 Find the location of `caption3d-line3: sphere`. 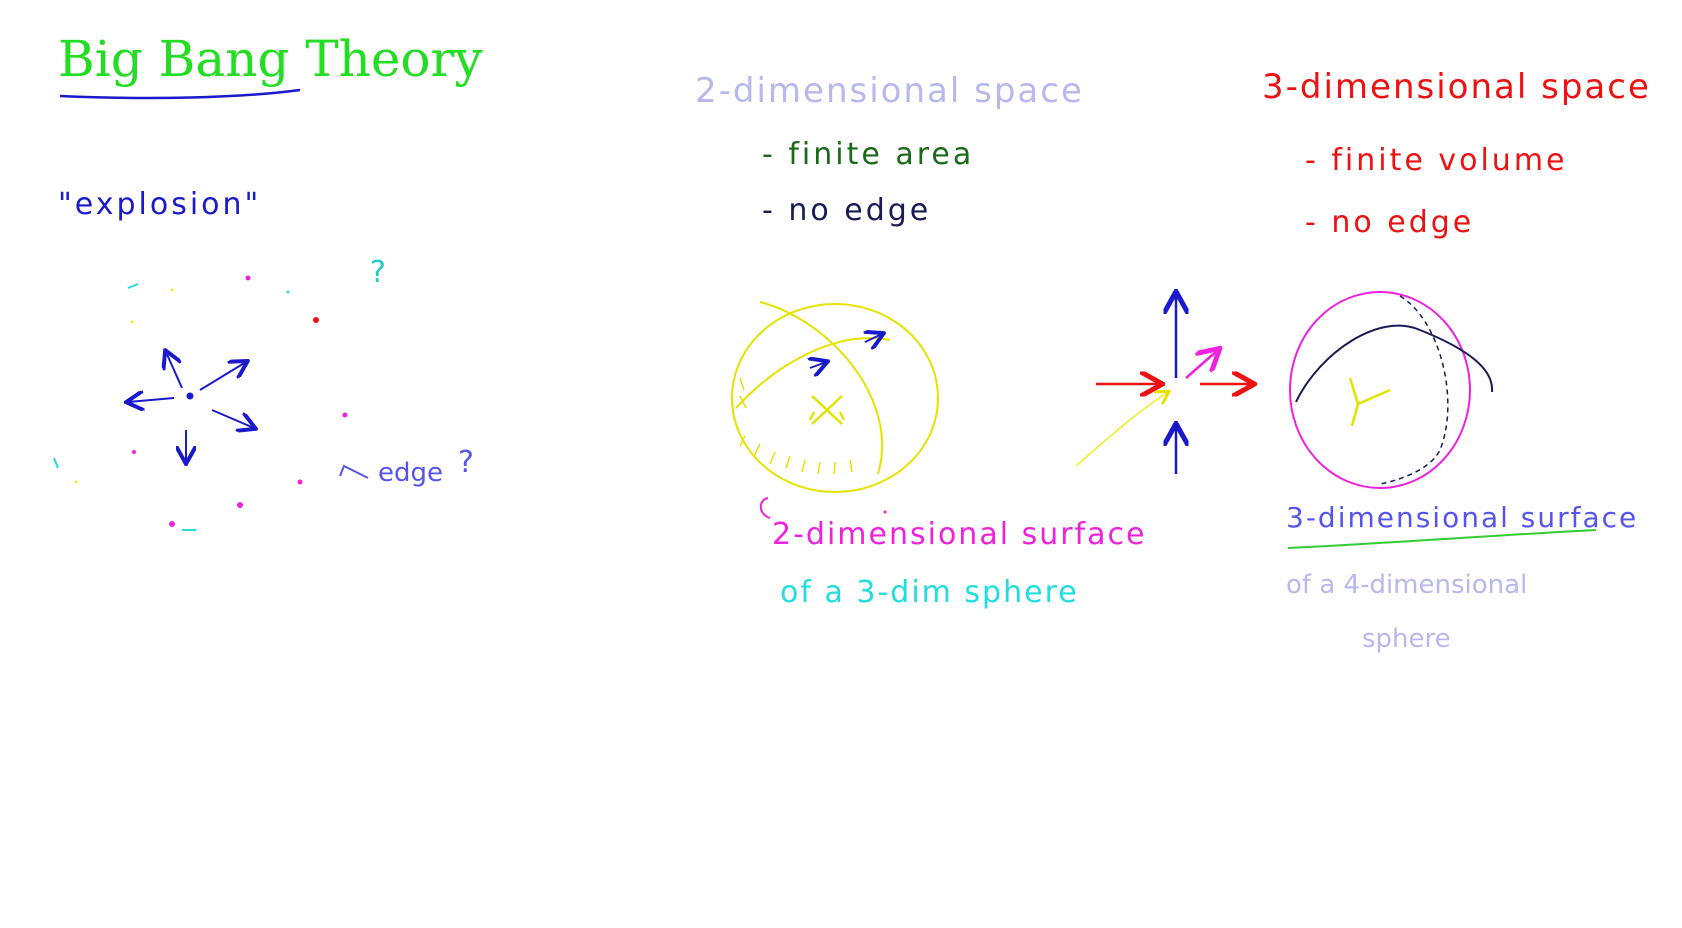

caption3d-line3: sphere is located at coordinates (1406, 639).